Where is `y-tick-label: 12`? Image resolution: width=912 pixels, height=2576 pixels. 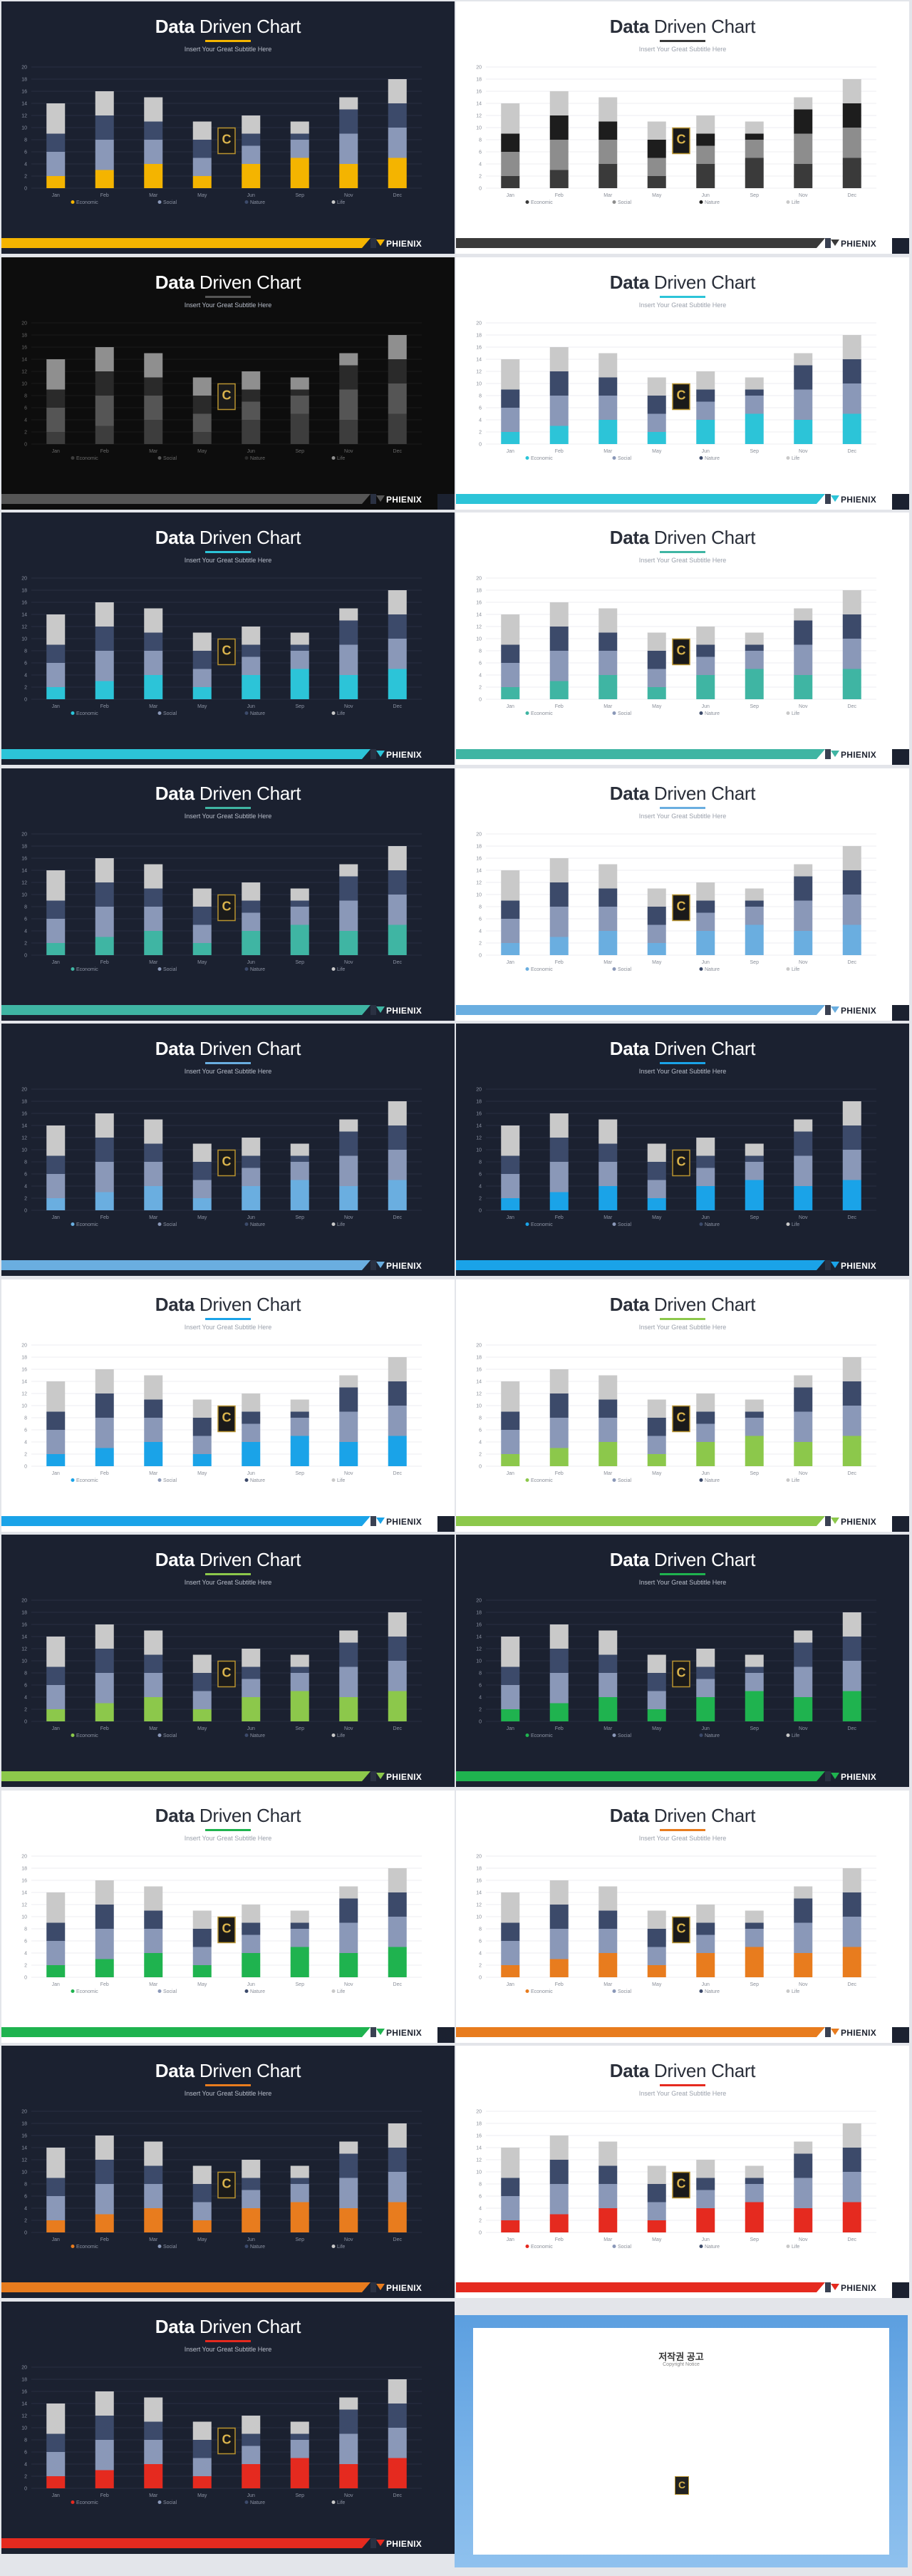 y-tick-label: 12 is located at coordinates (479, 627).